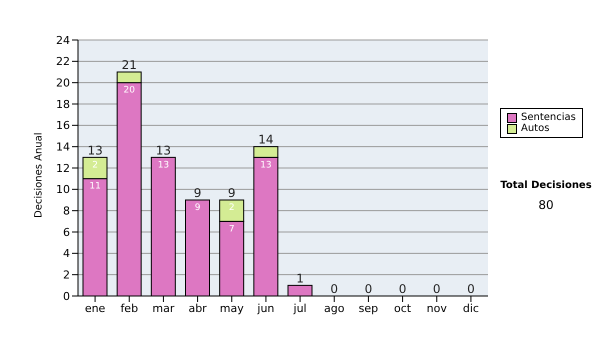 The image size is (600, 340). Describe the element at coordinates (63, 40) in the screenshot. I see `y-tick-label: 24` at that location.